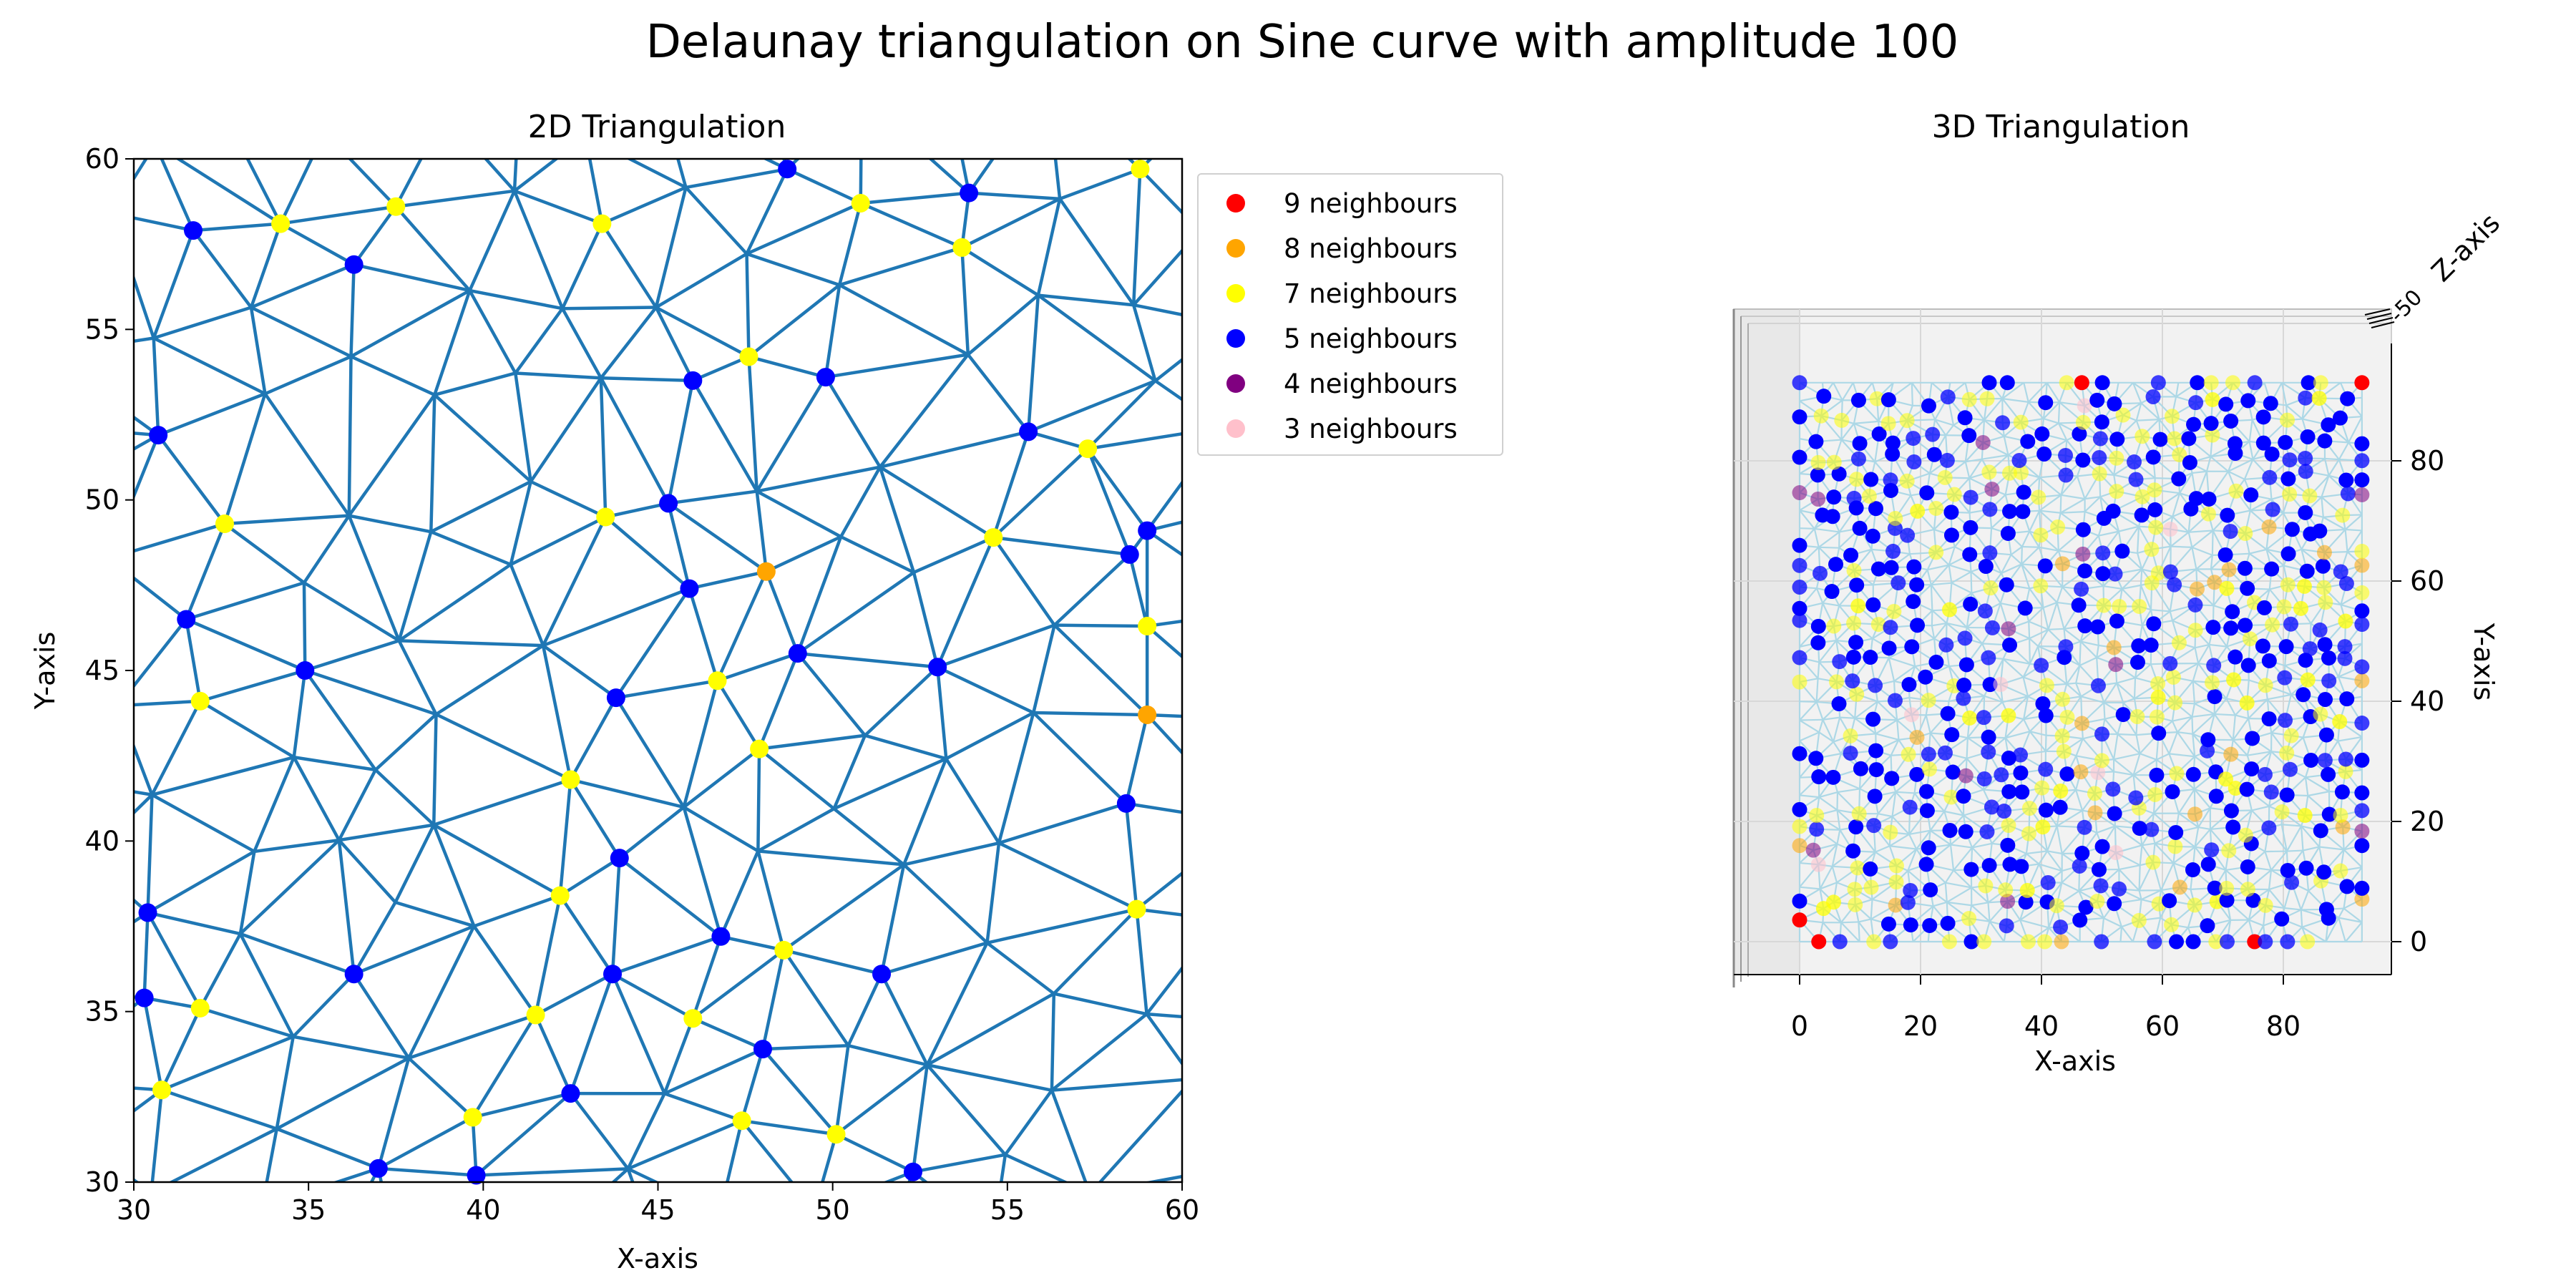  What do you see at coordinates (109, 670) in the screenshot?
I see `y-axis-ticks-2d: 30 35 40 45 50 55 60` at bounding box center [109, 670].